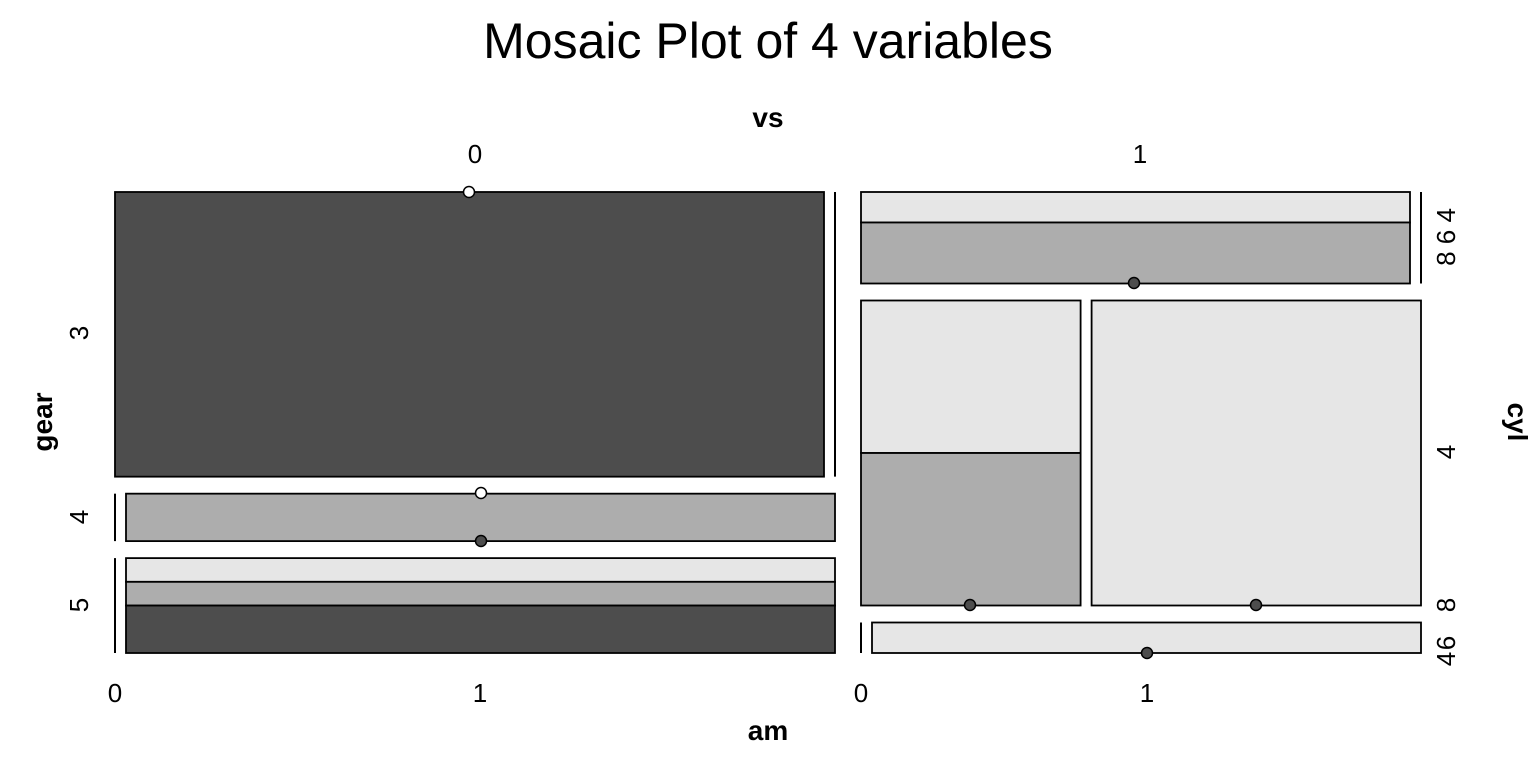 The height and width of the screenshot is (768, 1536). I want to click on level-label-cyl-gear5-6: 6, so click(1446, 643).